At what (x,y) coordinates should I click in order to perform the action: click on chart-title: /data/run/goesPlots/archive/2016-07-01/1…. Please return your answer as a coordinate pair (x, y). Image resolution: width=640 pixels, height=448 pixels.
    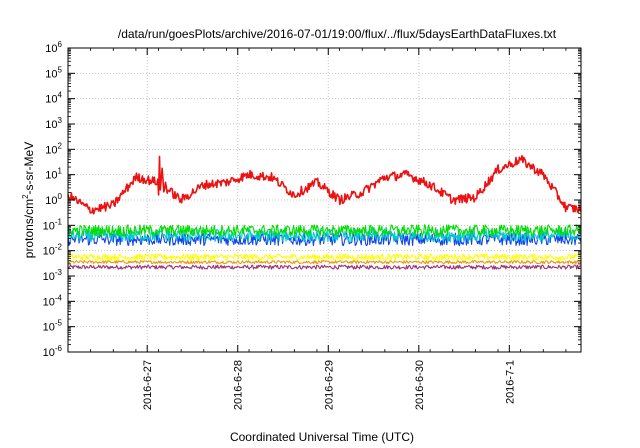
    Looking at the image, I should click on (337, 34).